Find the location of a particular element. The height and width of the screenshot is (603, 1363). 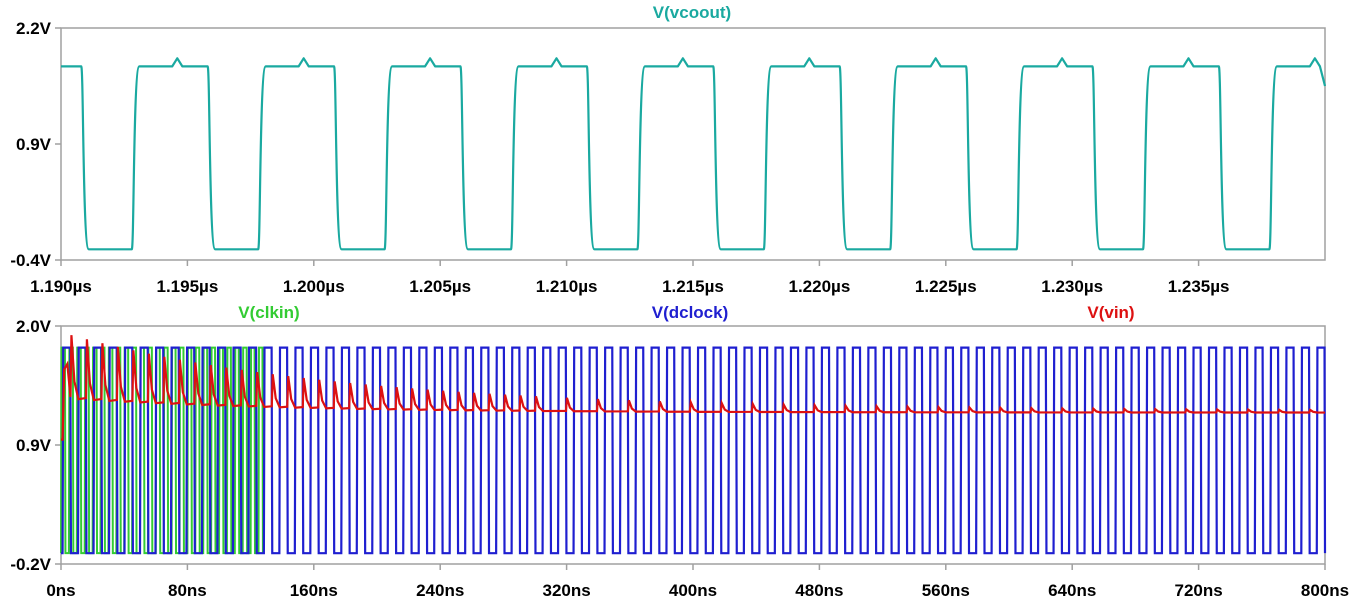

top-x-tick-label: 1.230µs is located at coordinates (1072, 286).